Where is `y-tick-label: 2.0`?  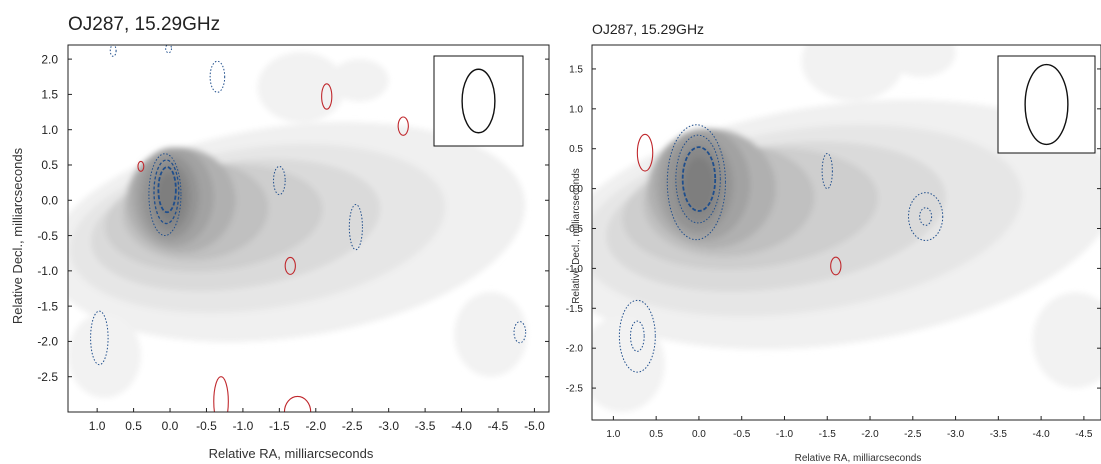
y-tick-label: 2.0 is located at coordinates (49, 59).